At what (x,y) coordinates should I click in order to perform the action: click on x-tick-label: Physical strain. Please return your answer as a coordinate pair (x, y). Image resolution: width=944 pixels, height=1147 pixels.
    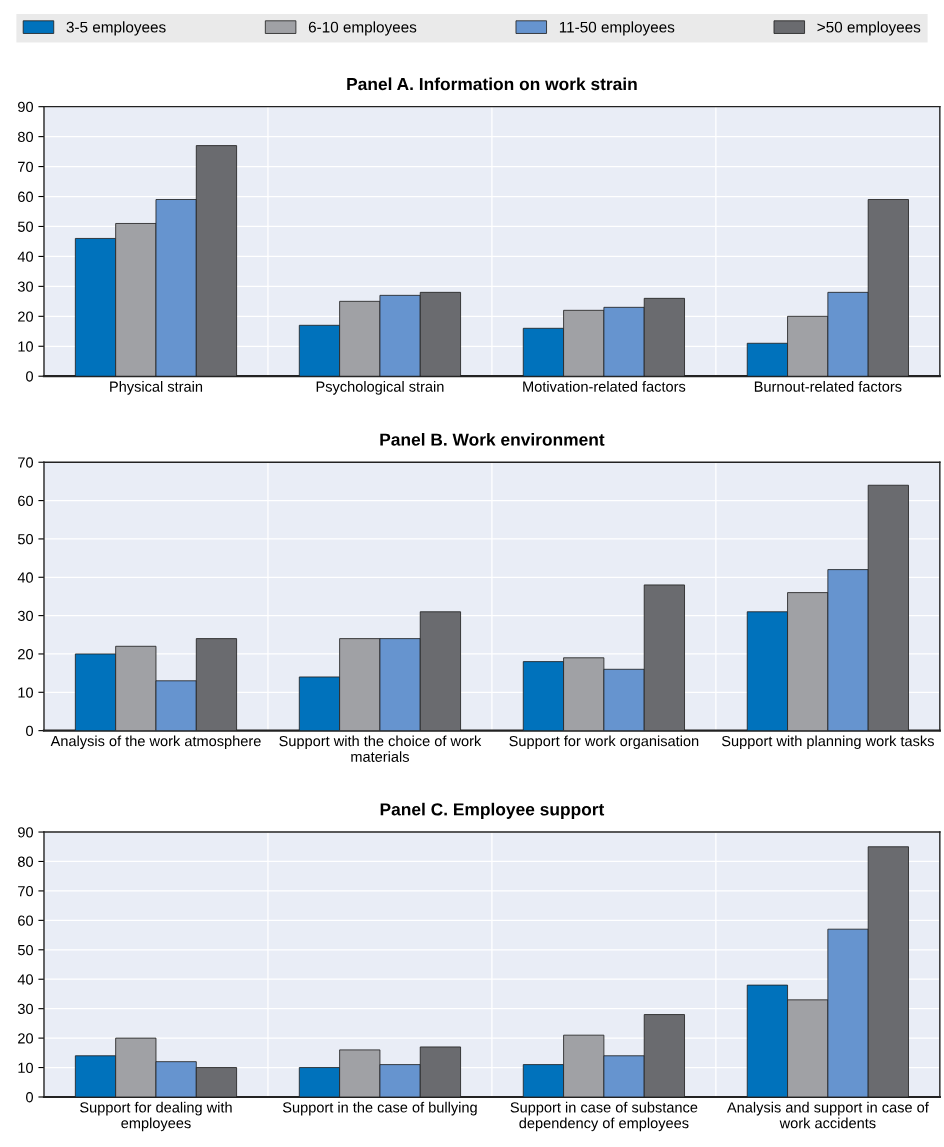
    Looking at the image, I should click on (156, 388).